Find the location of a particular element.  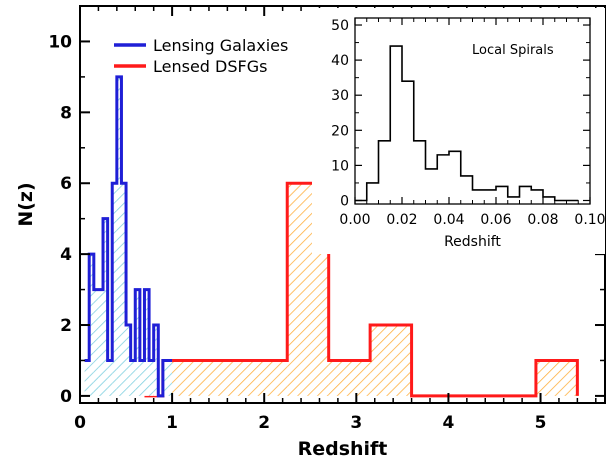

legend-label: Lensed DSFGs is located at coordinates (210, 66).